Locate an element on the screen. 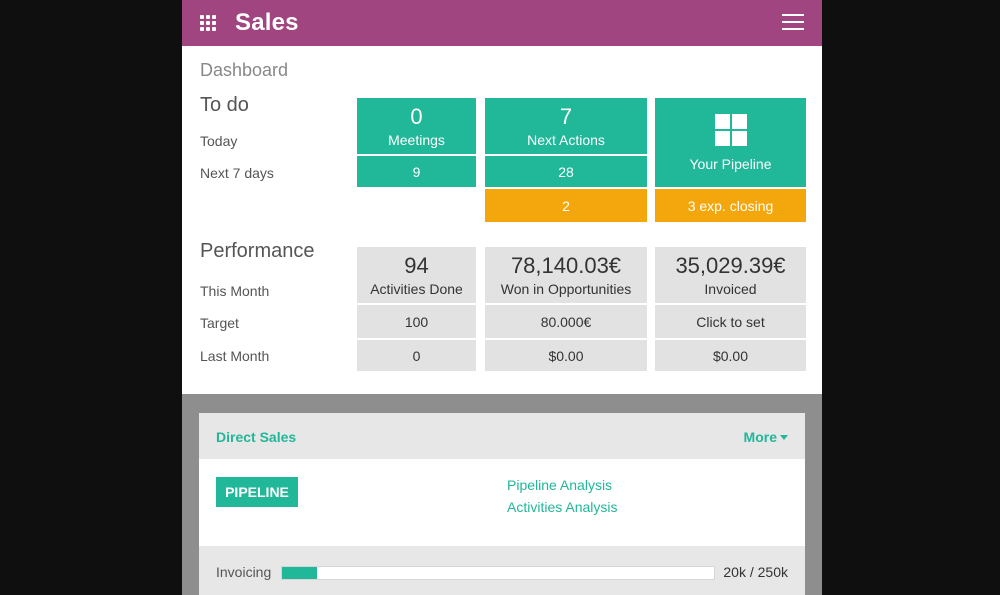 The image size is (1000, 595). activities-done-label: Activities Done is located at coordinates (416, 289).